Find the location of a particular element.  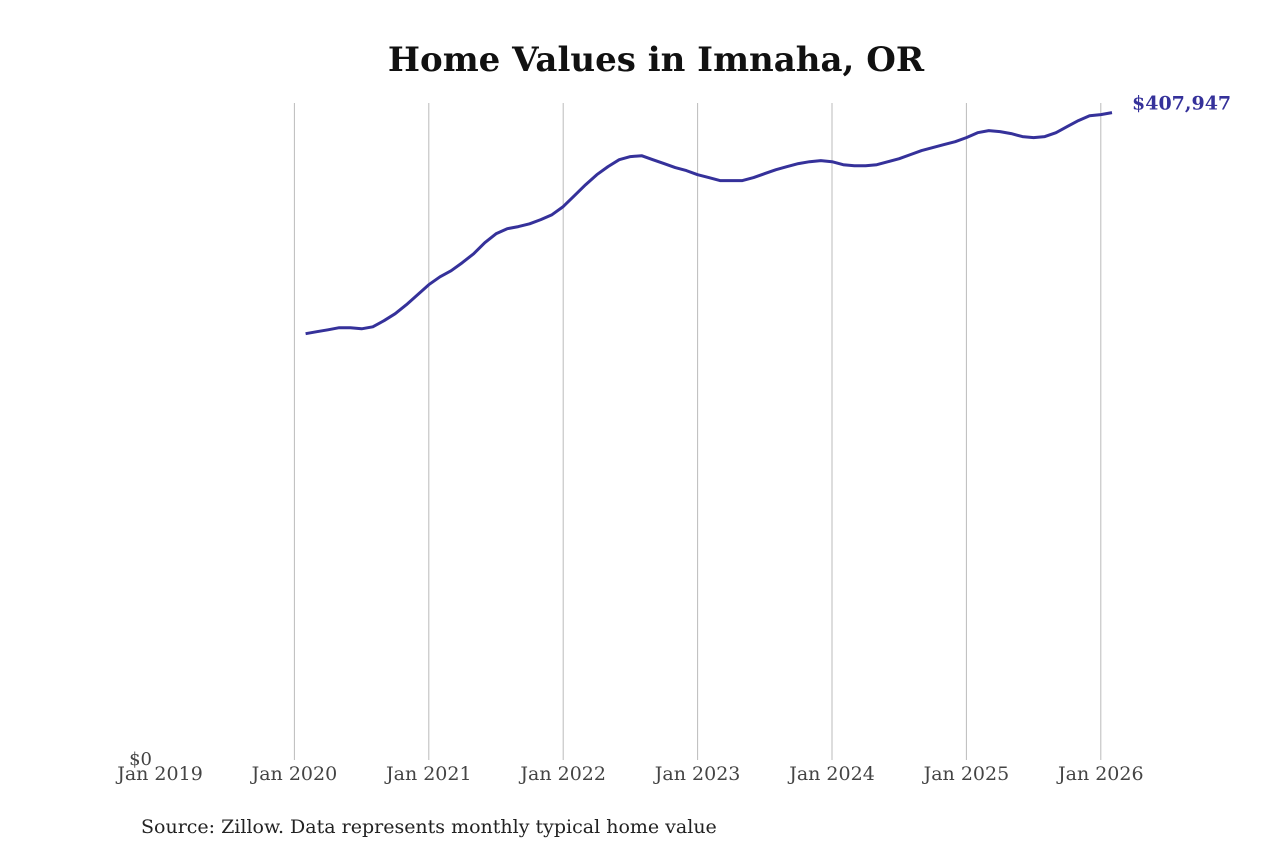

x-tick-label: Jan 2020 is located at coordinates (294, 774).